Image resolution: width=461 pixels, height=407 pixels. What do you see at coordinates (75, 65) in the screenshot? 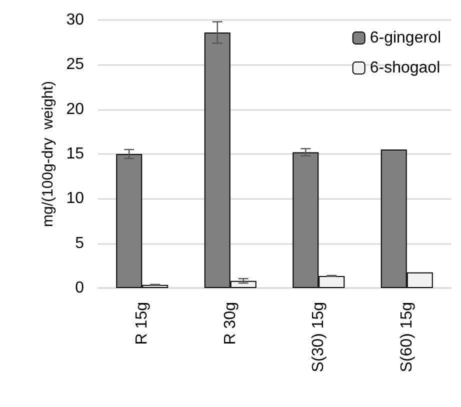
I see `y-tick-label: 25` at bounding box center [75, 65].